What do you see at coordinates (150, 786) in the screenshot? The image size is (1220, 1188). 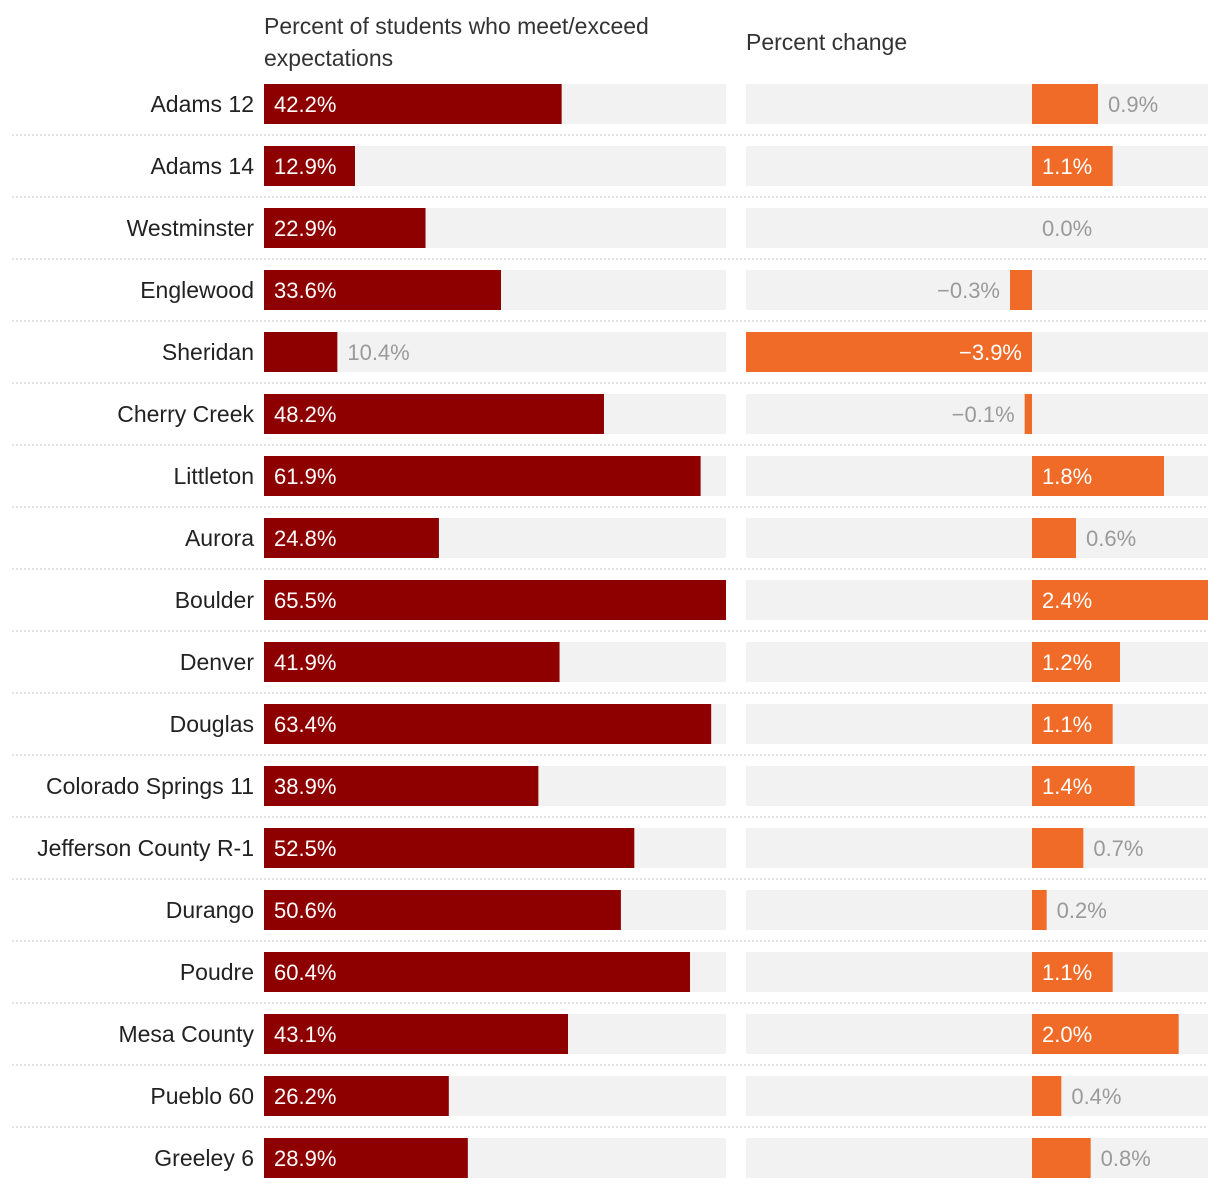 I see `category-label: Colorado Springs 11` at bounding box center [150, 786].